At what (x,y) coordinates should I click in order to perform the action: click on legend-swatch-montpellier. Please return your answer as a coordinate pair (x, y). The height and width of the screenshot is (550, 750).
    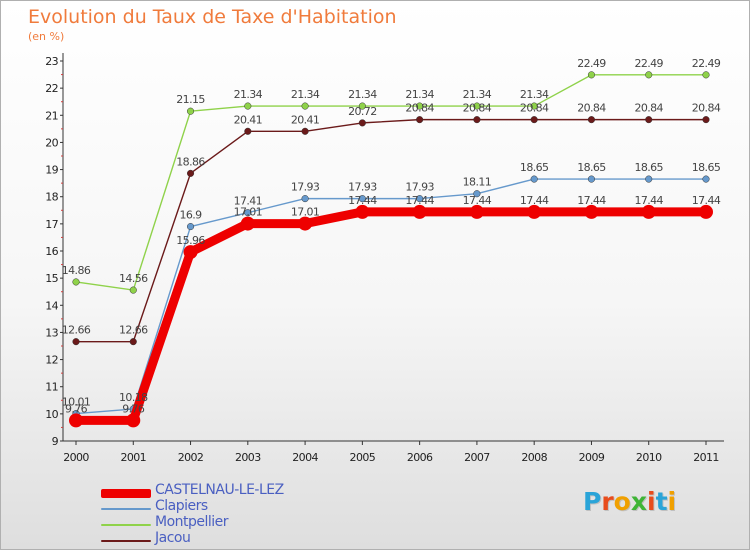
    Looking at the image, I should click on (126, 525).